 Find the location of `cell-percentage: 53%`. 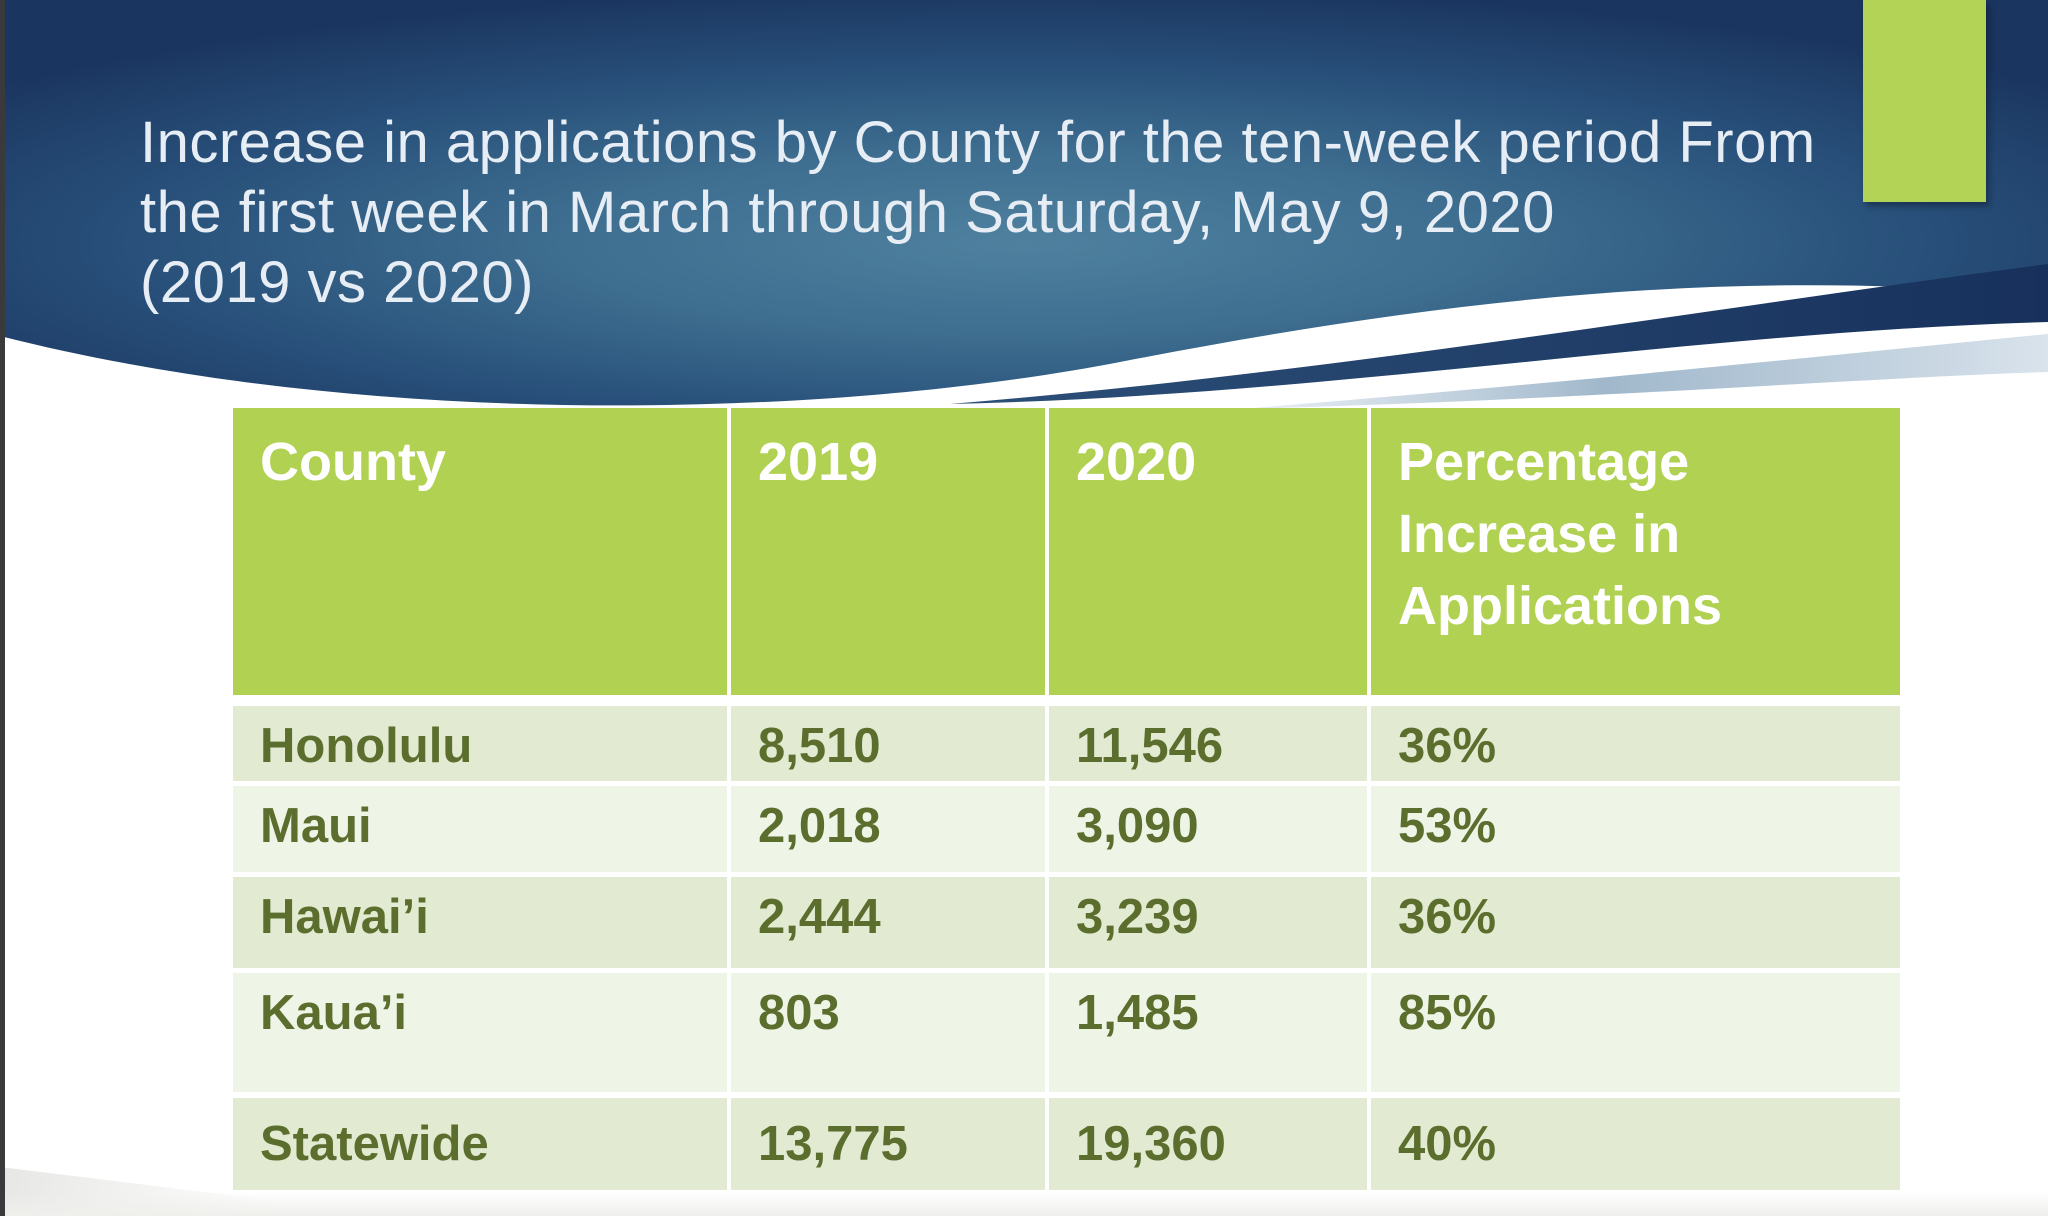

cell-percentage: 53% is located at coordinates (1635, 829).